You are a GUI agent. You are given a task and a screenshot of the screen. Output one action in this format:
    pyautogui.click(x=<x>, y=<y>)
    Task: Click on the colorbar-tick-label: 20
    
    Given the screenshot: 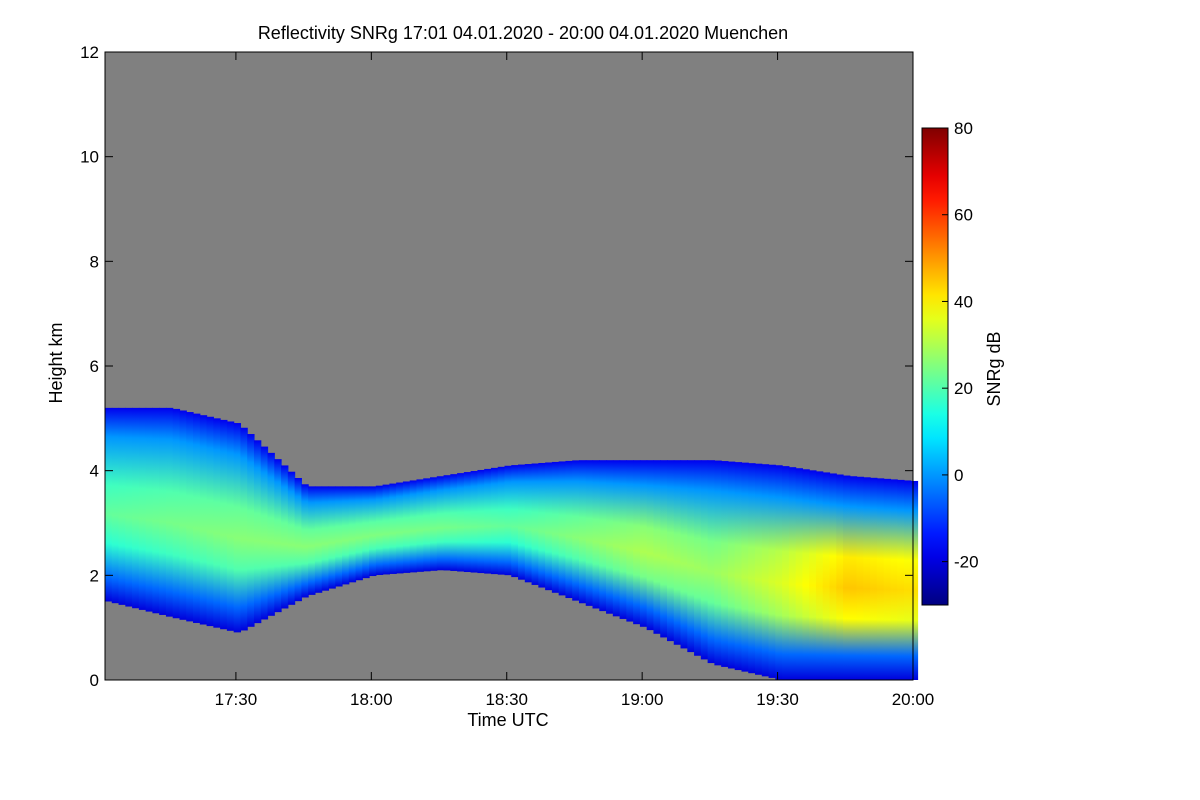 What is the action you would take?
    pyautogui.click(x=963, y=388)
    